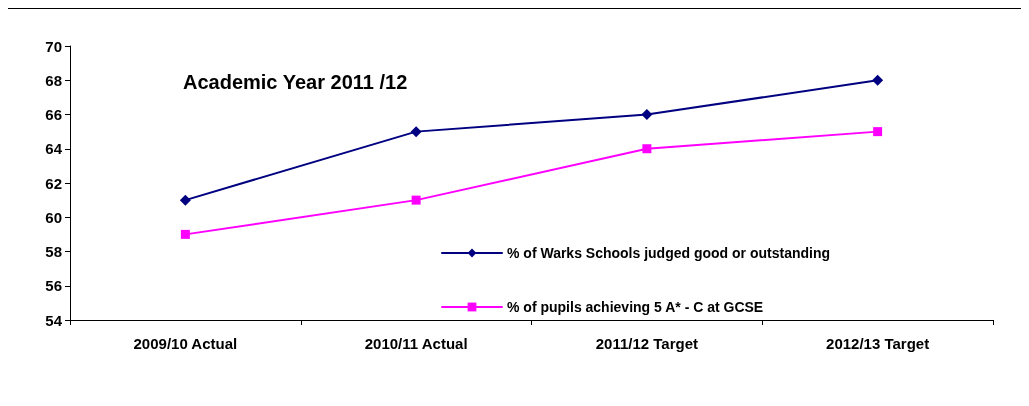 The width and height of the screenshot is (1029, 406). Describe the element at coordinates (635, 307) in the screenshot. I see `legend-label: % of pupils achieving 5 A* - C at GCSE` at that location.